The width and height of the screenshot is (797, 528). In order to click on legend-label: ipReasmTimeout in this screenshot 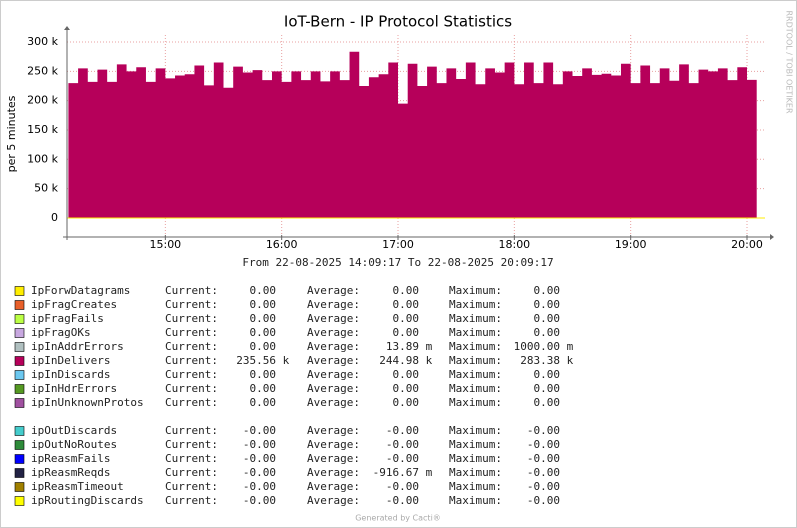, I will do `click(77, 486)`.